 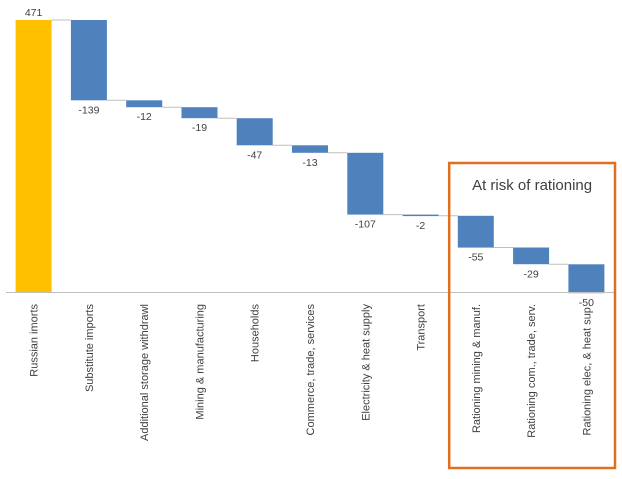 What do you see at coordinates (34, 13) in the screenshot?
I see `value-label-1: 471` at bounding box center [34, 13].